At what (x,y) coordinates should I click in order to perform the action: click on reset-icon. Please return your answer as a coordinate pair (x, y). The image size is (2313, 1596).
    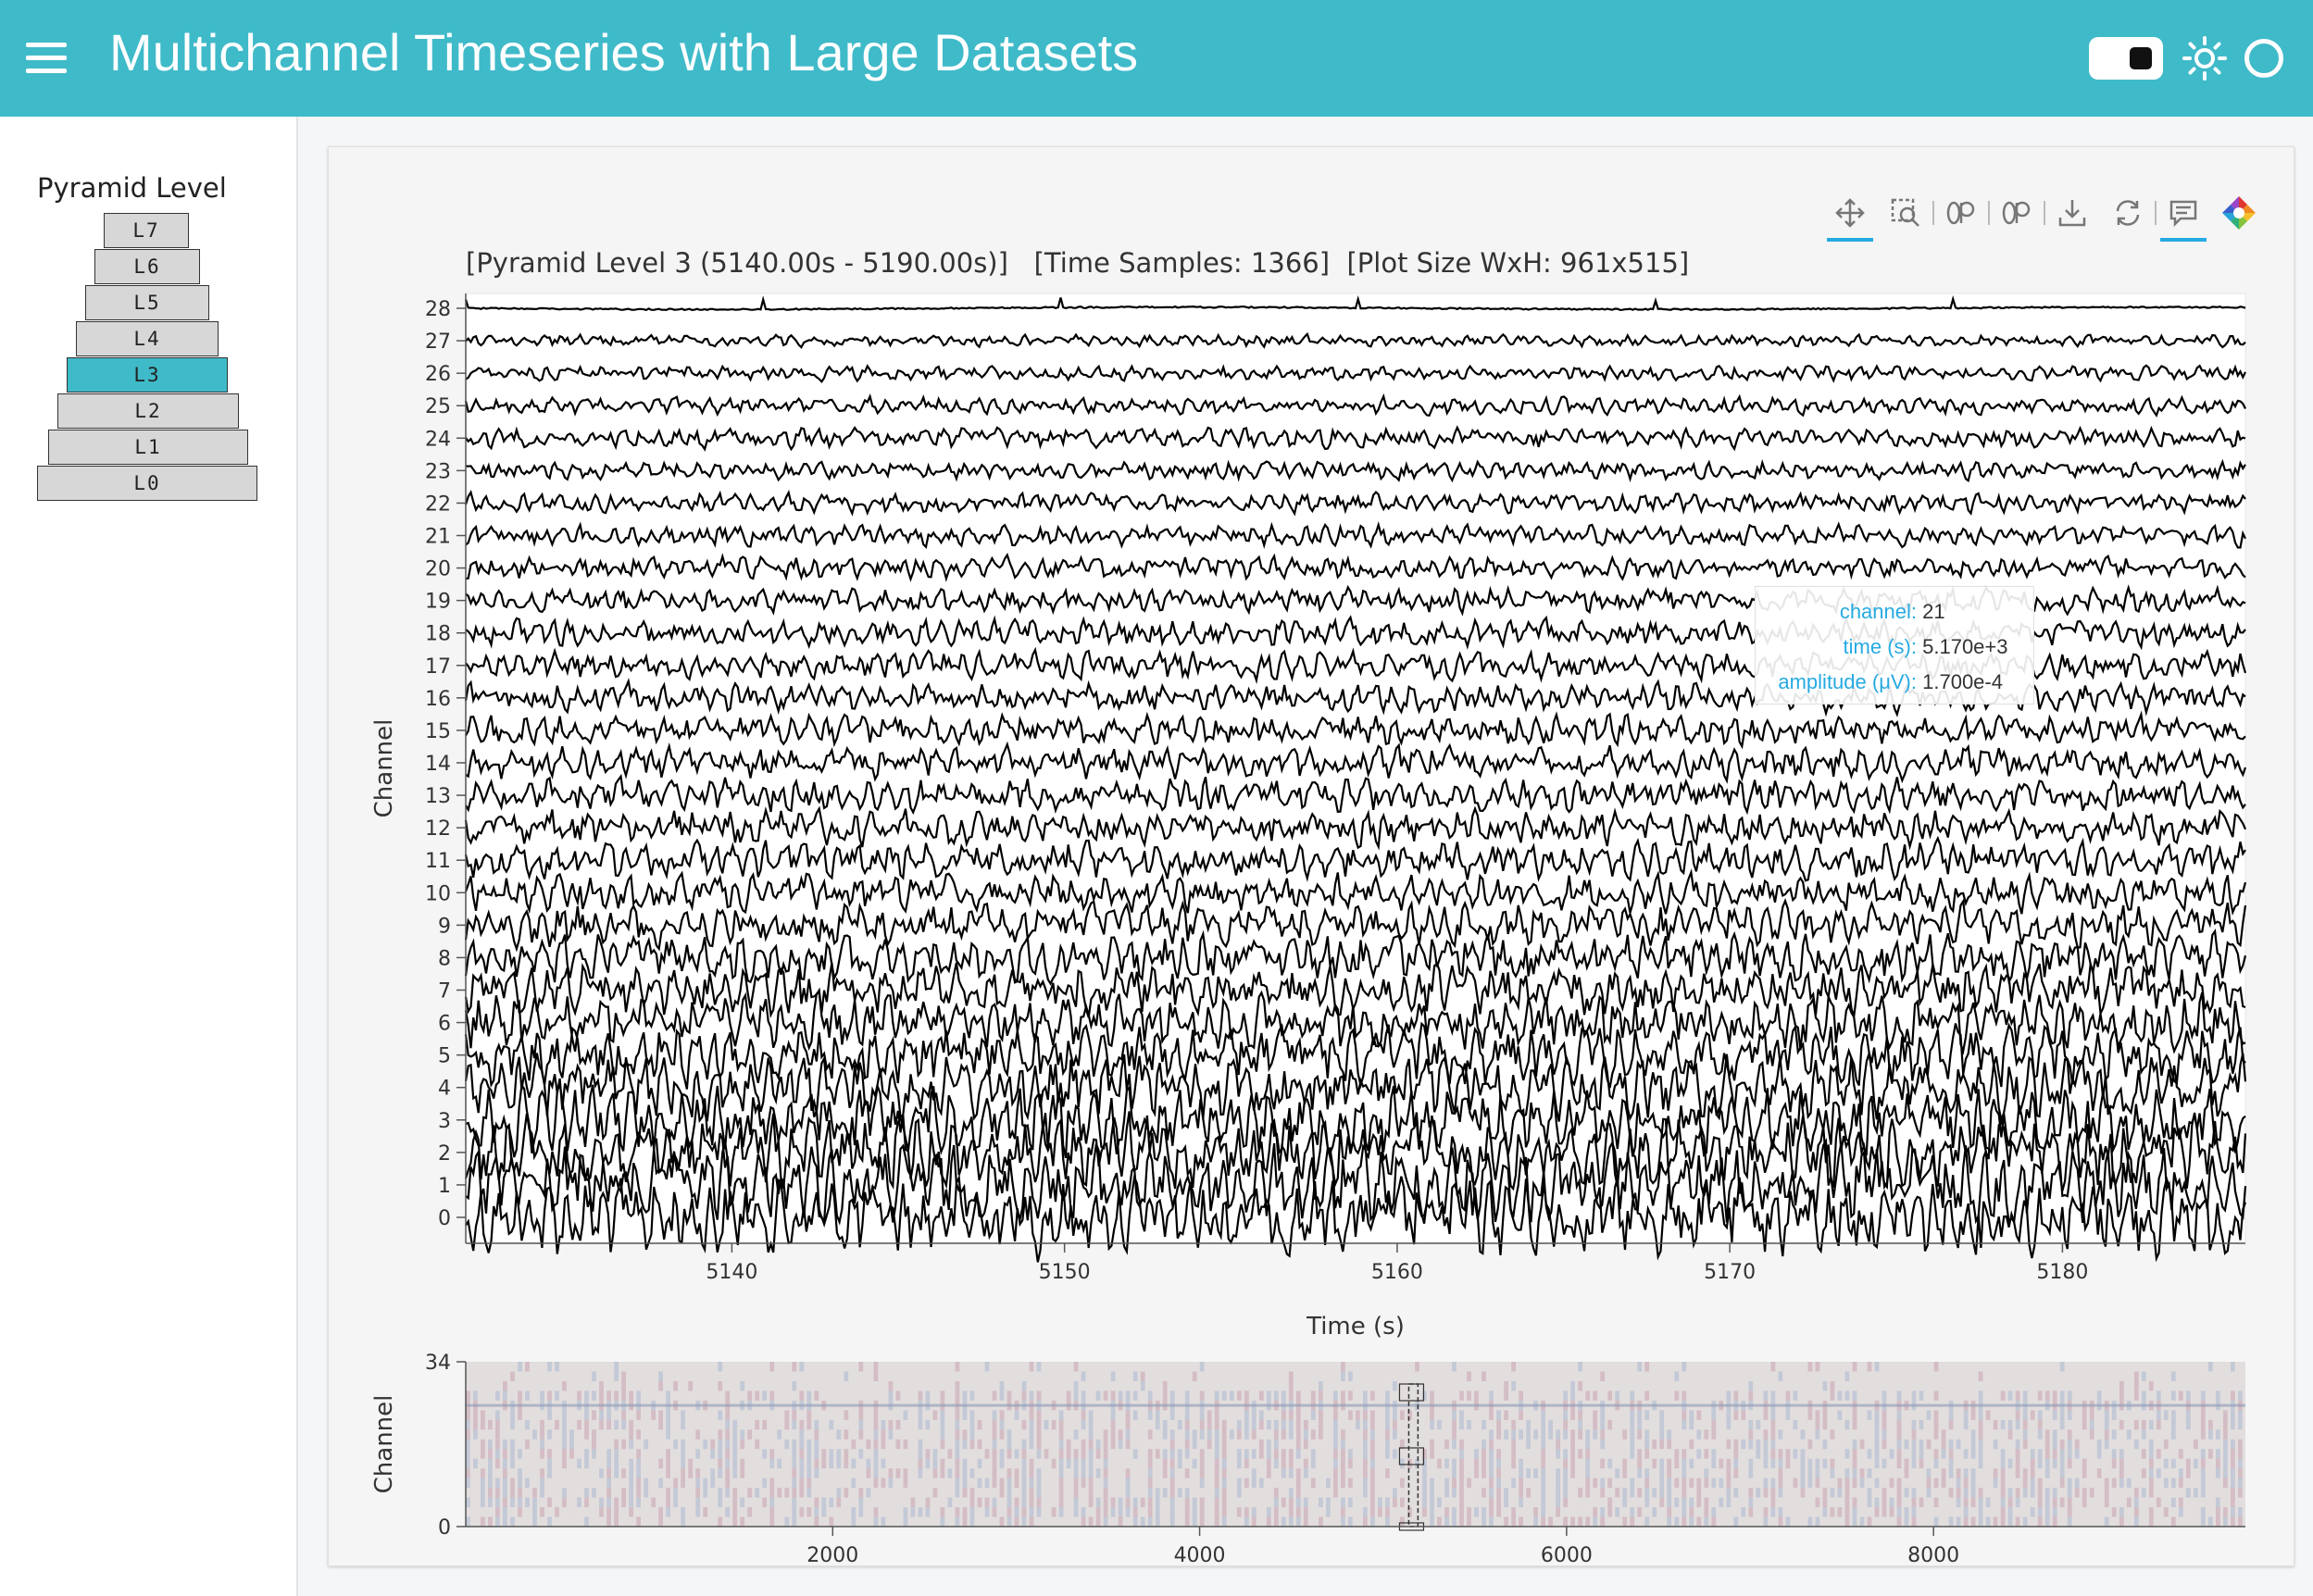
    Looking at the image, I should click on (2128, 213).